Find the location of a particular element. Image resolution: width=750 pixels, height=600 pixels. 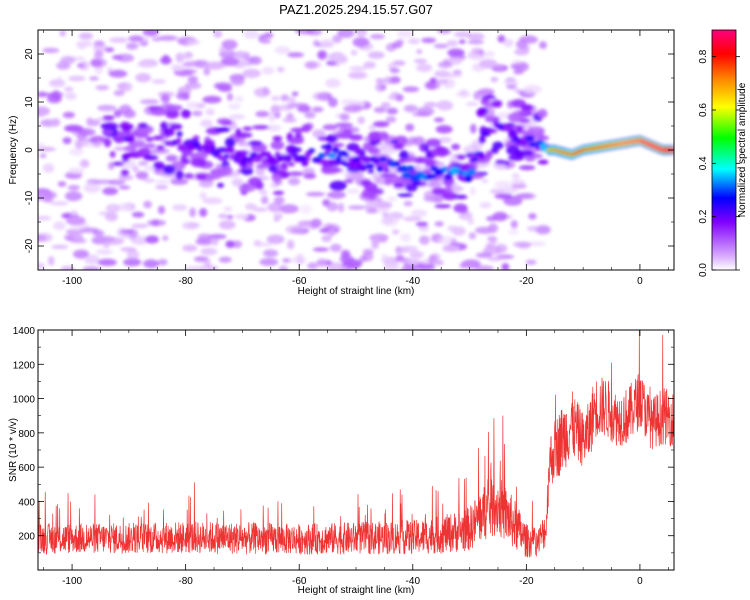

snr-x-tick-label: -60 is located at coordinates (299, 581).